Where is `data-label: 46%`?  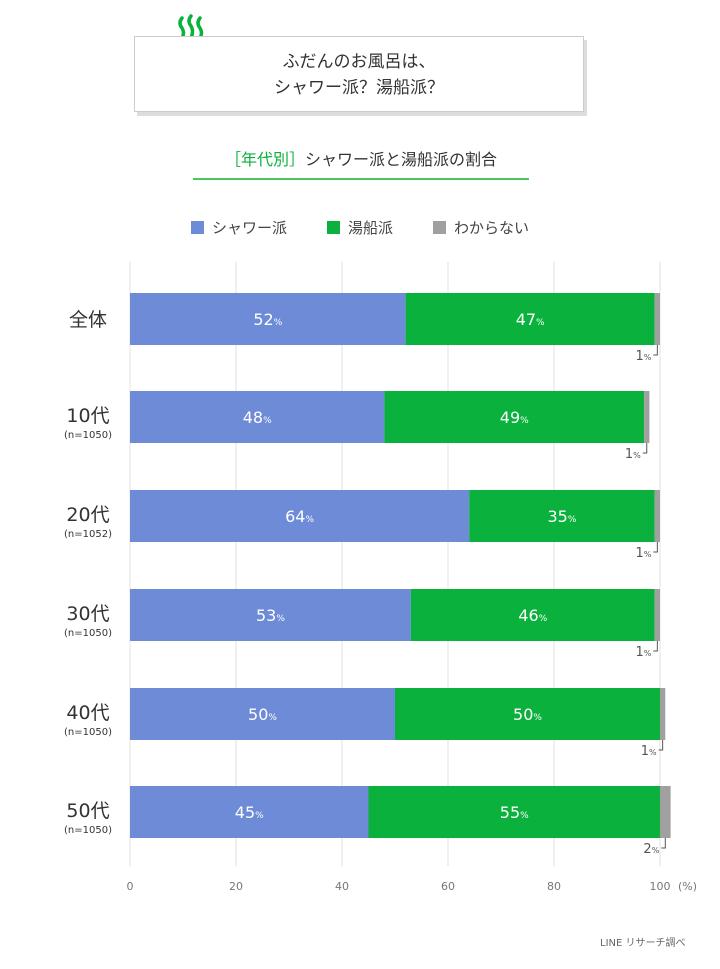
data-label: 46% is located at coordinates (532, 615).